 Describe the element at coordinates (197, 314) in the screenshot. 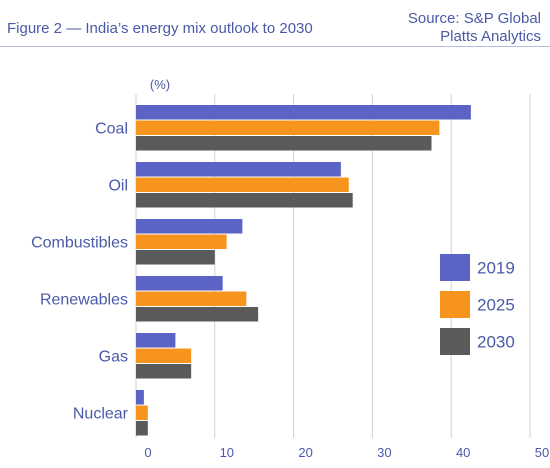

I see `bar-renewables-2030` at that location.